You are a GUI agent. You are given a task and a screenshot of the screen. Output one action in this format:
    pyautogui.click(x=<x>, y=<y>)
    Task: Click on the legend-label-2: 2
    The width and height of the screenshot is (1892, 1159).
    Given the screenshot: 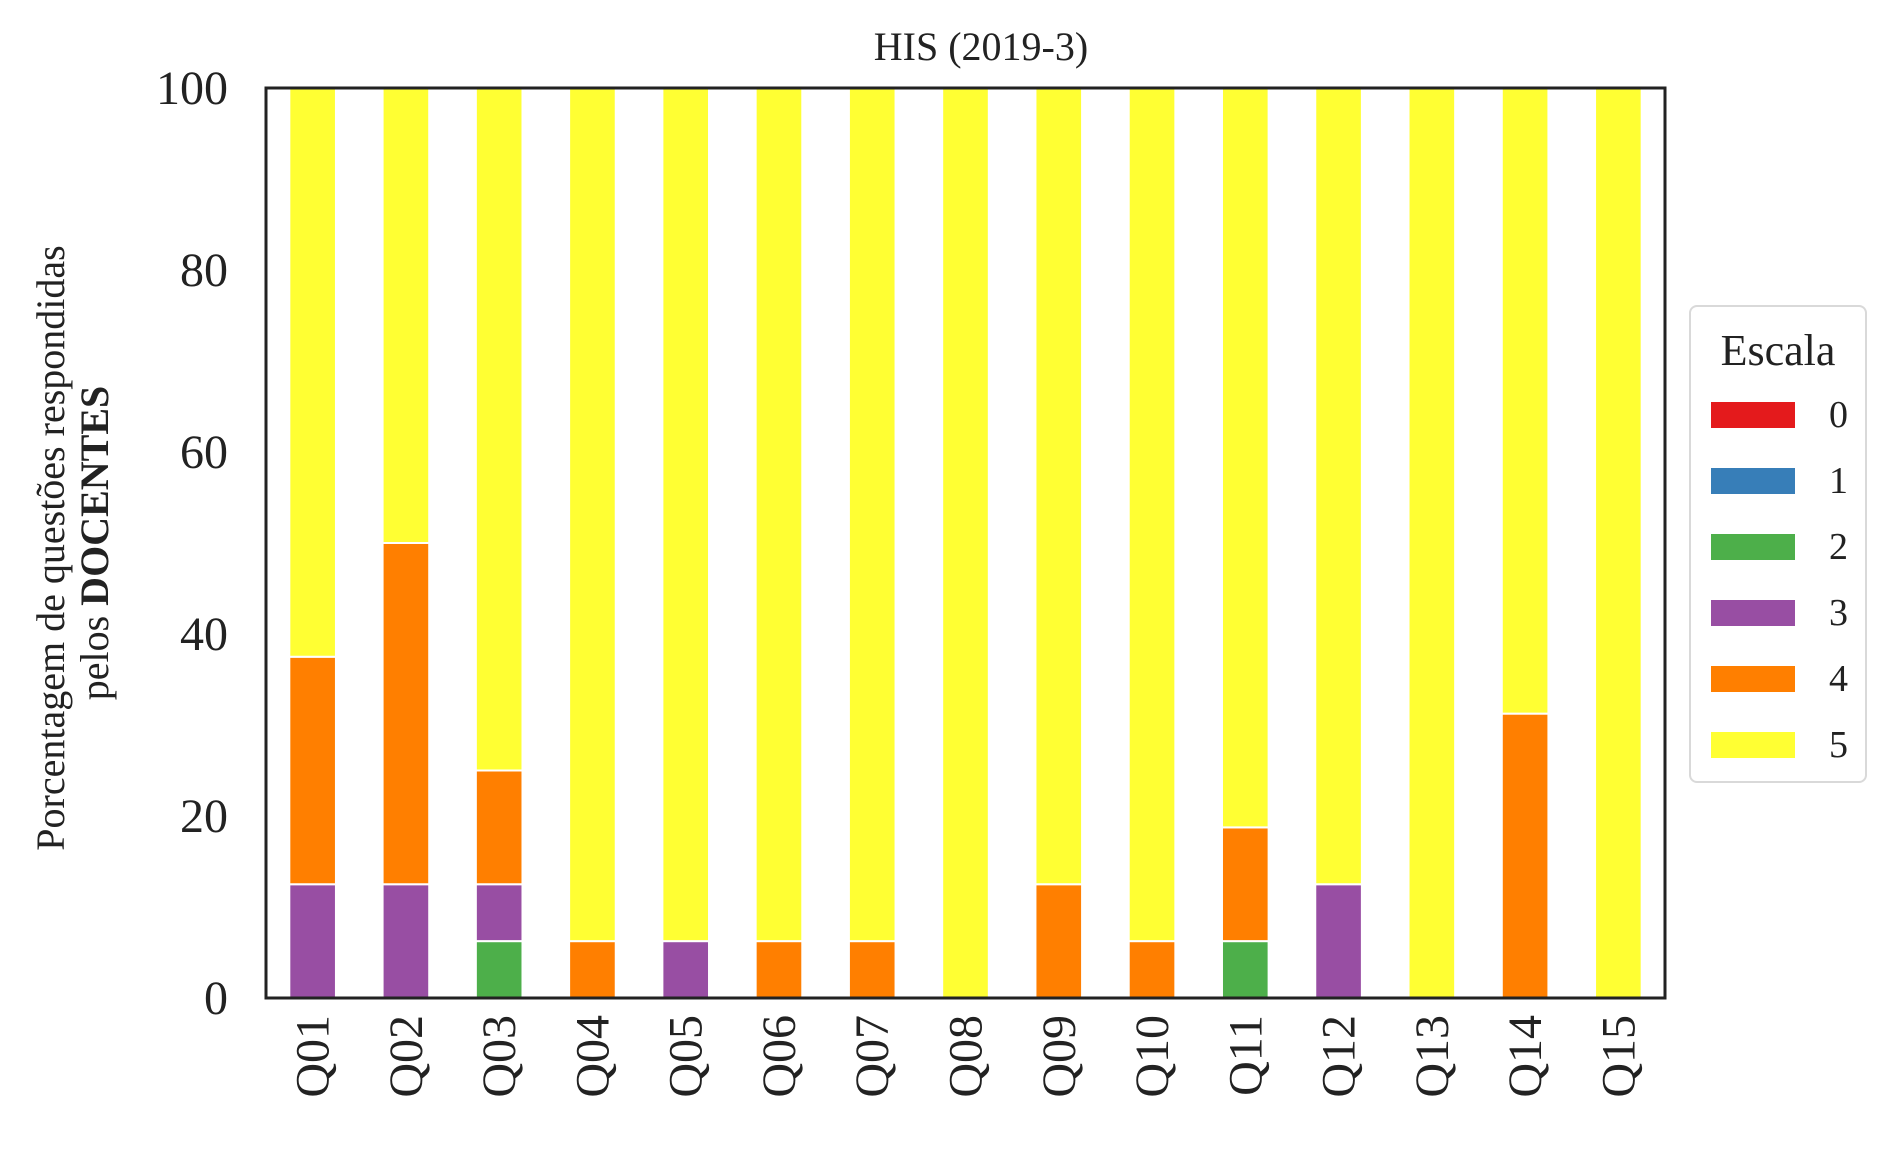 What is the action you would take?
    pyautogui.click(x=1838, y=547)
    